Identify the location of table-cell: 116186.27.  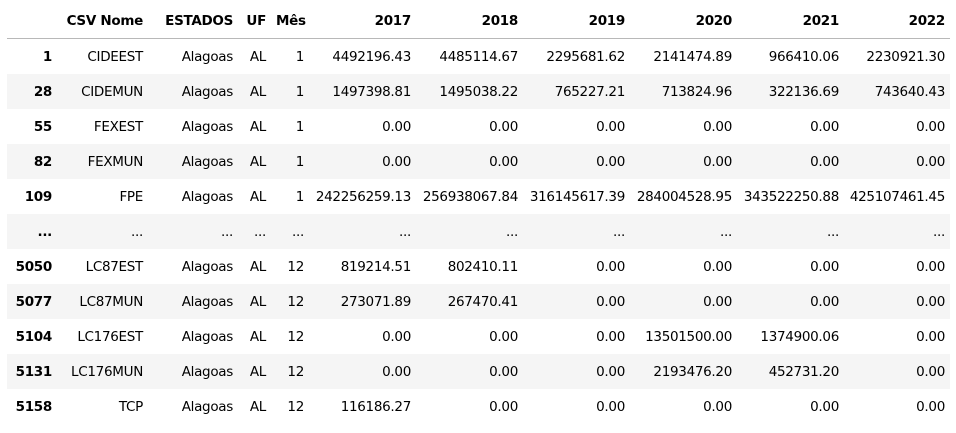
(376, 406).